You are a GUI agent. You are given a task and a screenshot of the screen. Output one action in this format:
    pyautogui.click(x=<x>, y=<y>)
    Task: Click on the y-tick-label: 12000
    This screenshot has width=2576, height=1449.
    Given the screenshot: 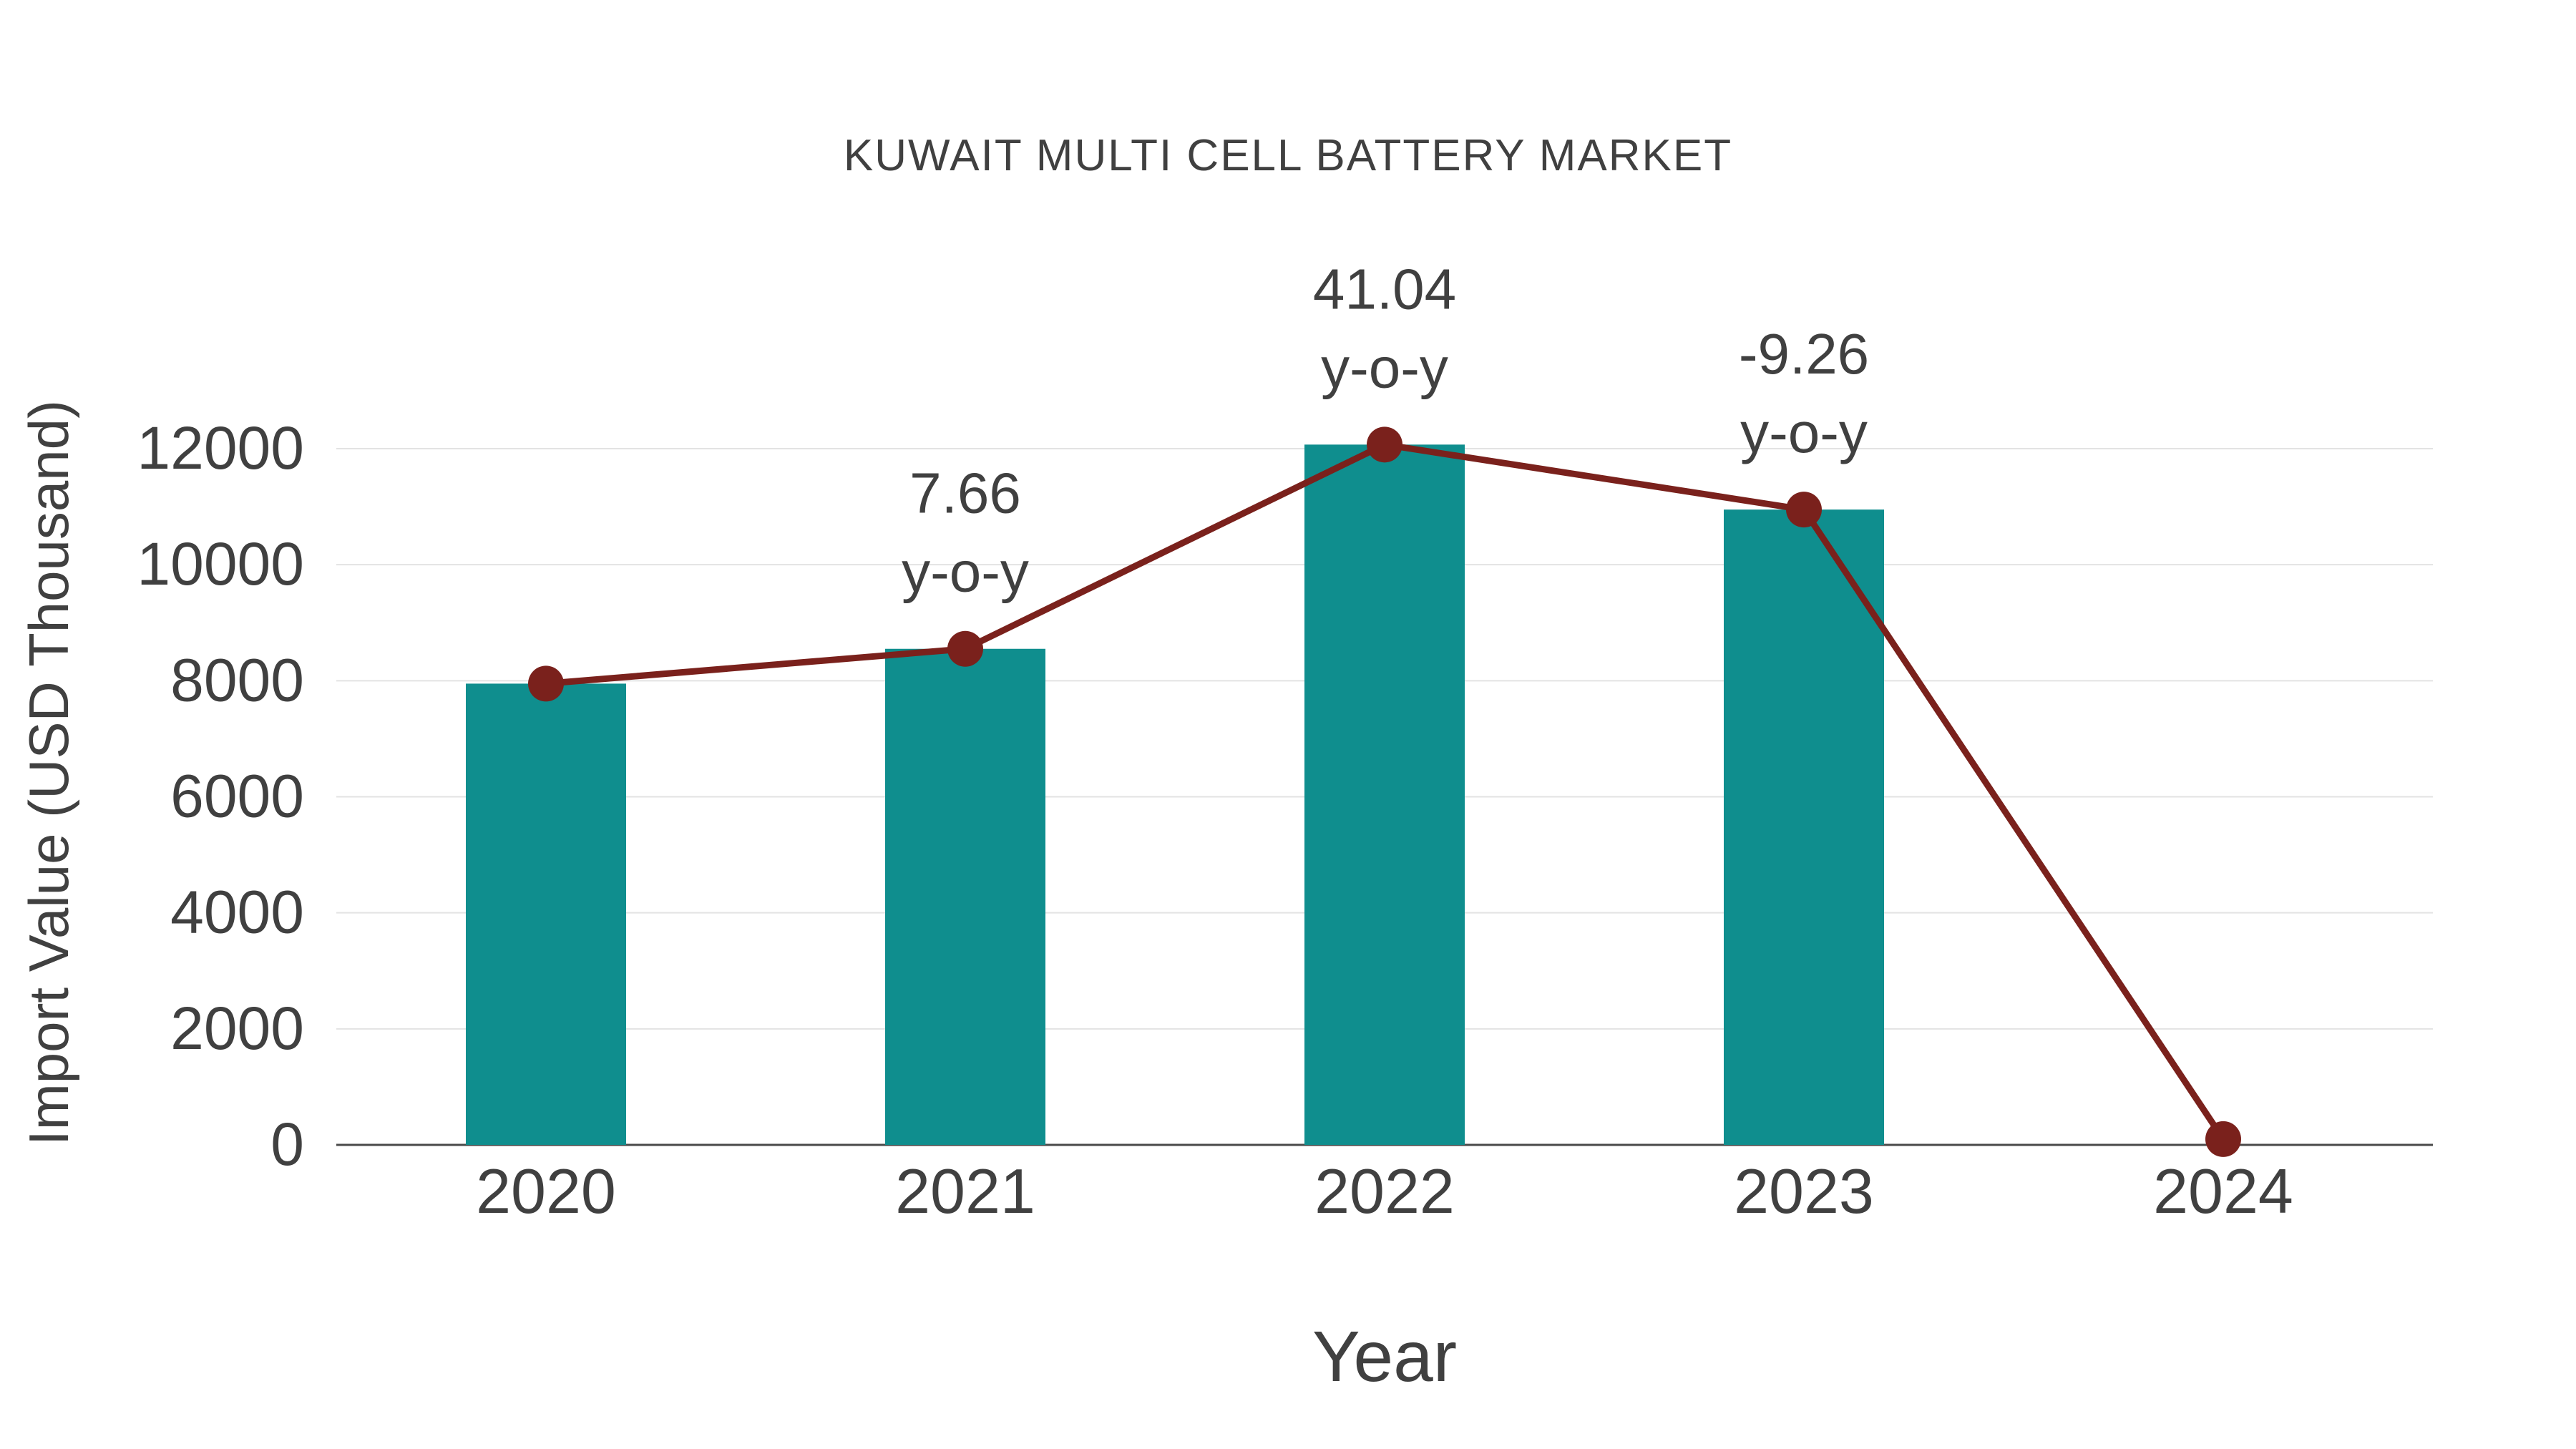 What is the action you would take?
    pyautogui.click(x=220, y=448)
    